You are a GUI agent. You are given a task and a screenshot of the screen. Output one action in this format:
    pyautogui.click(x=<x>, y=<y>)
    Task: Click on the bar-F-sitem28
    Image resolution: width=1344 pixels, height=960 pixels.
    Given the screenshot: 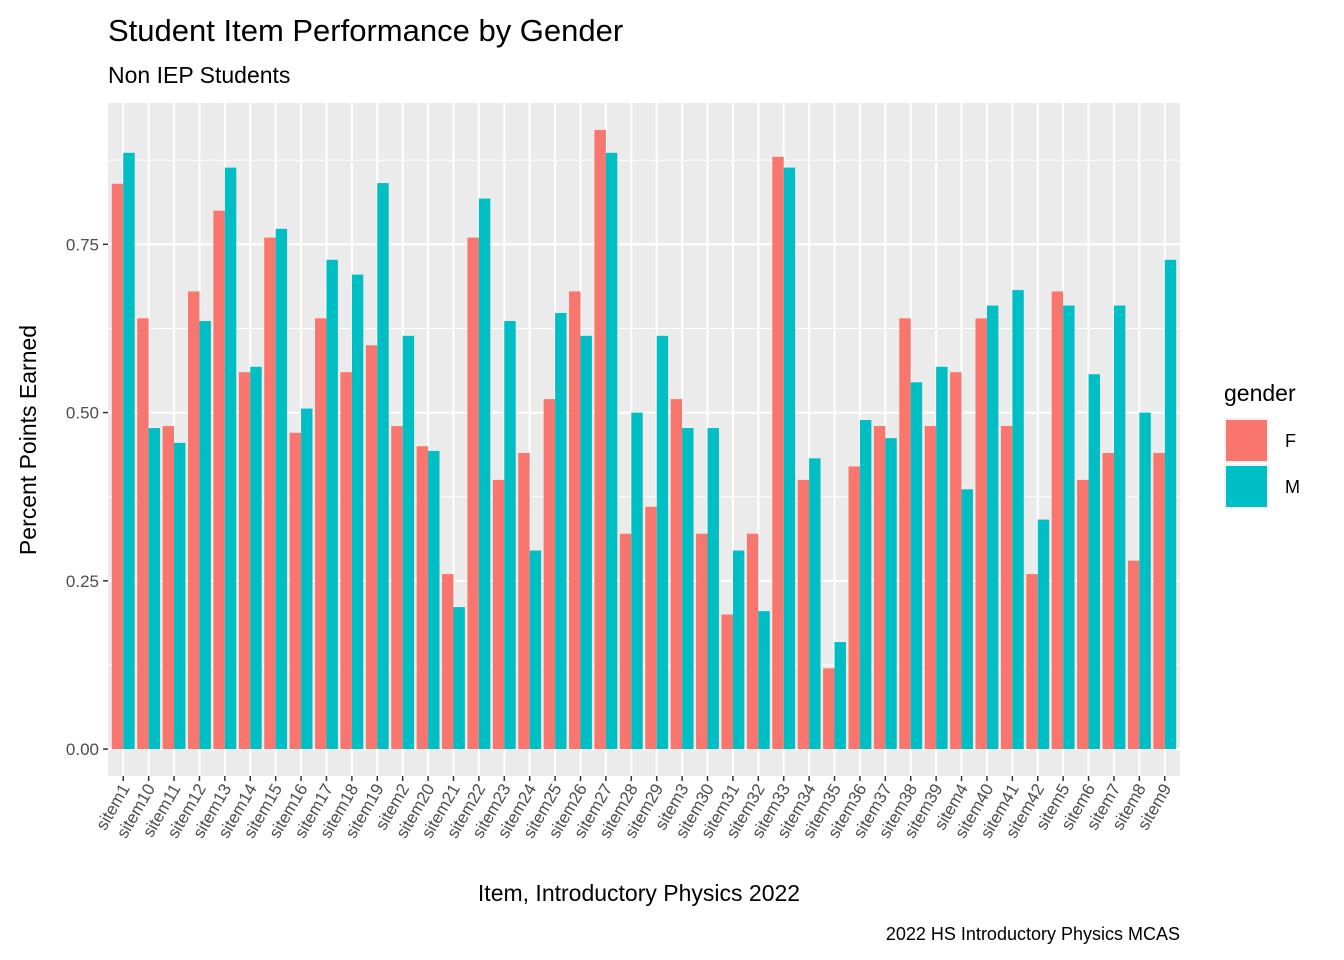 What is the action you would take?
    pyautogui.click(x=625, y=641)
    